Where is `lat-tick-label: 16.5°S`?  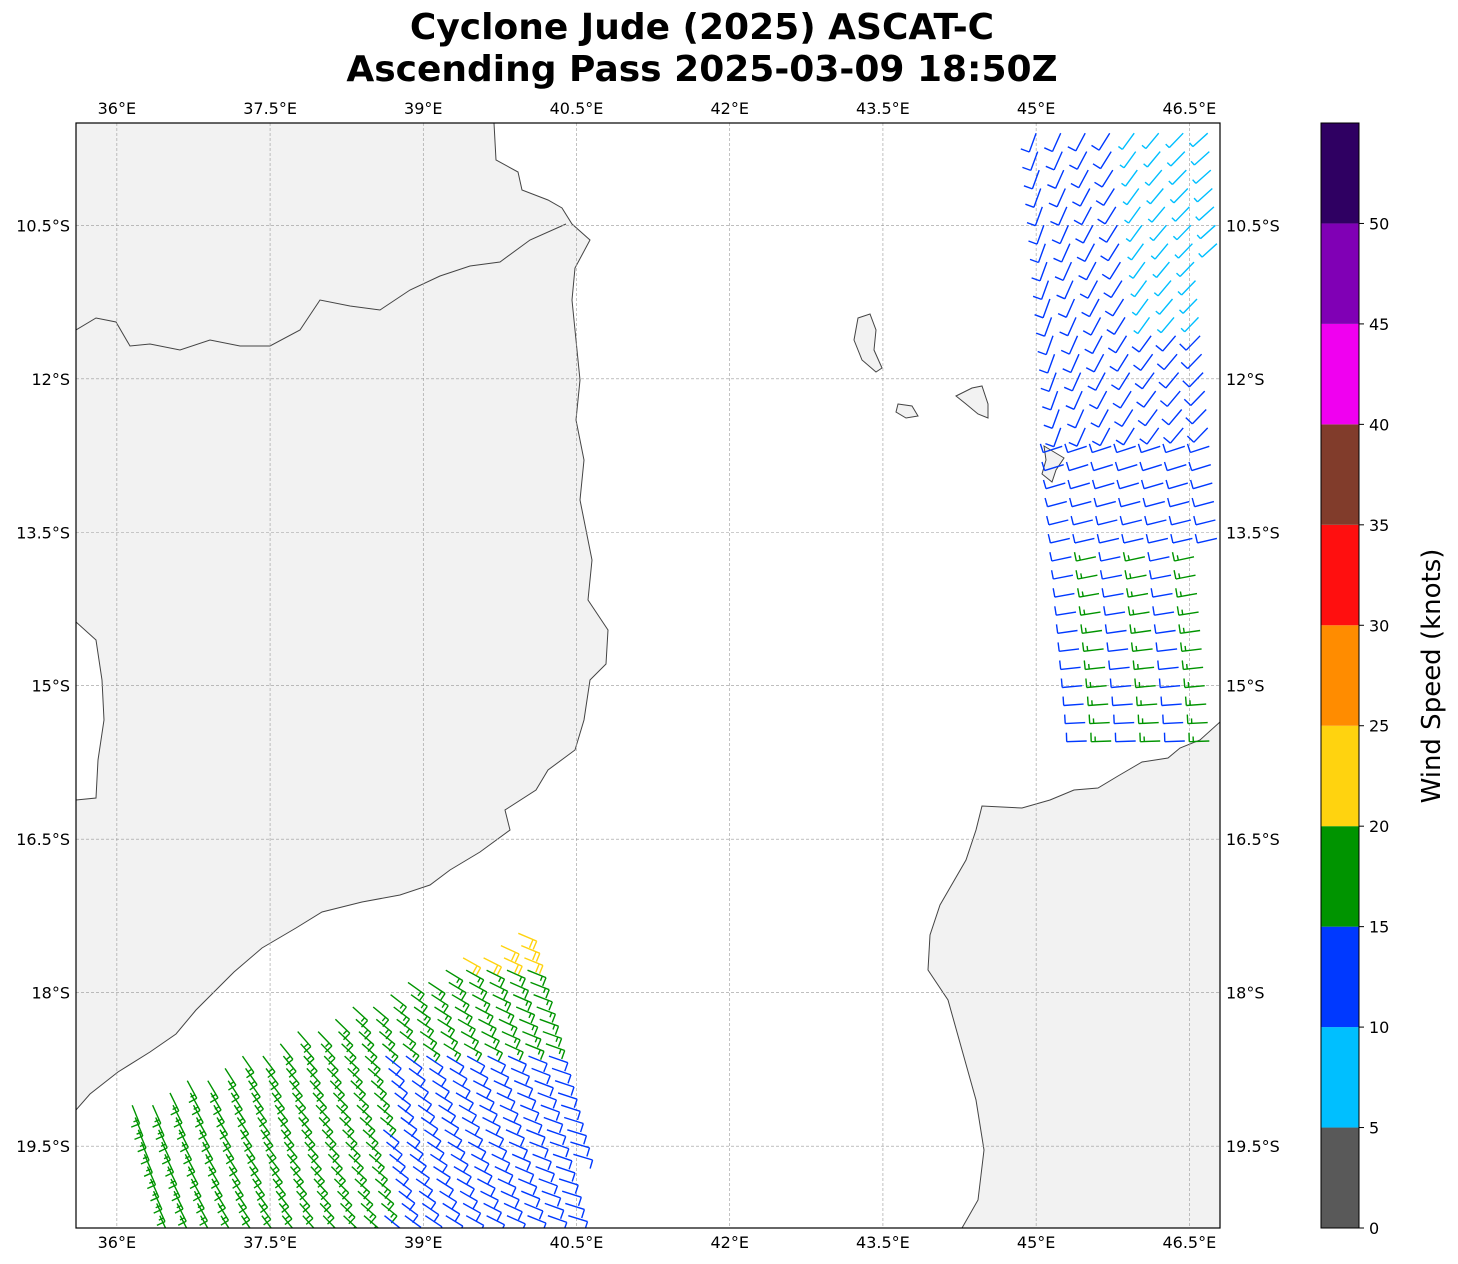
lat-tick-label: 16.5°S is located at coordinates (1253, 839).